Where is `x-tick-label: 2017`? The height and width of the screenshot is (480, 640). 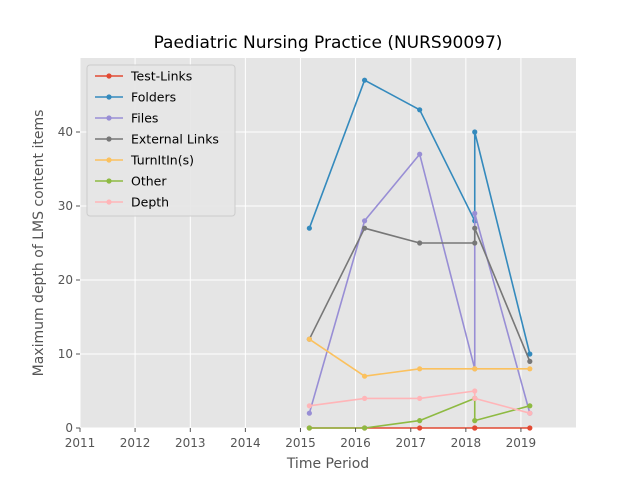
x-tick-label: 2017 is located at coordinates (410, 443).